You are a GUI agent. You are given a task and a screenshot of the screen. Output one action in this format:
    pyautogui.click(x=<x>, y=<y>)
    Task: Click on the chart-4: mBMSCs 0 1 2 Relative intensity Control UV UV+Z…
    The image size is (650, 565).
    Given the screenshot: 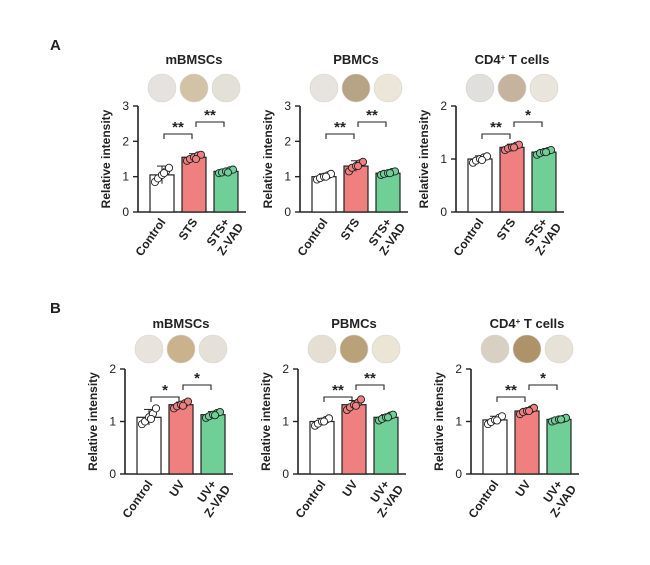 What is the action you would take?
    pyautogui.click(x=159, y=418)
    